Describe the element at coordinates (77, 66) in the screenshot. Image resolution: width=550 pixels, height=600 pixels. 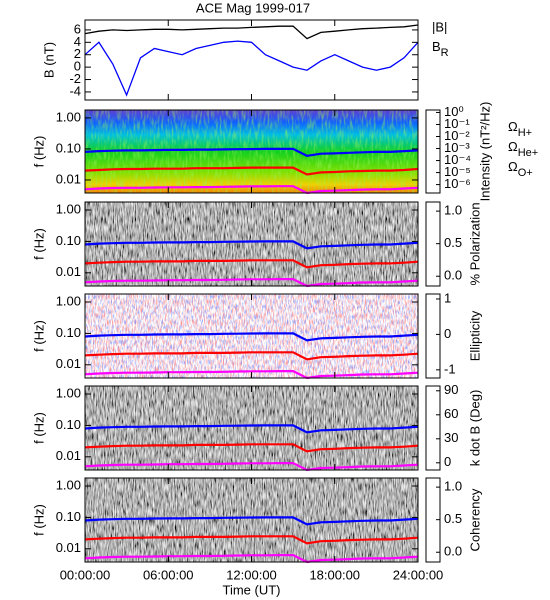
I see `y-tick-label: 0` at that location.